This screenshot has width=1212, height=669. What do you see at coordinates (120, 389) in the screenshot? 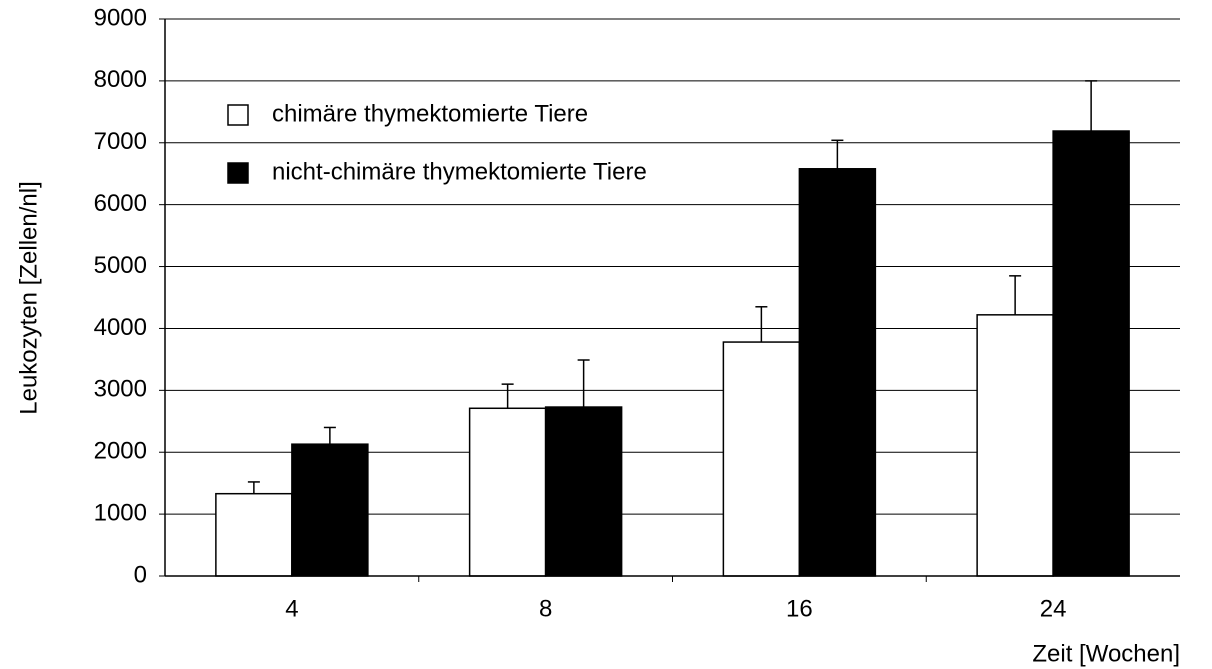
I see `y-tick-label: 3000` at bounding box center [120, 389].